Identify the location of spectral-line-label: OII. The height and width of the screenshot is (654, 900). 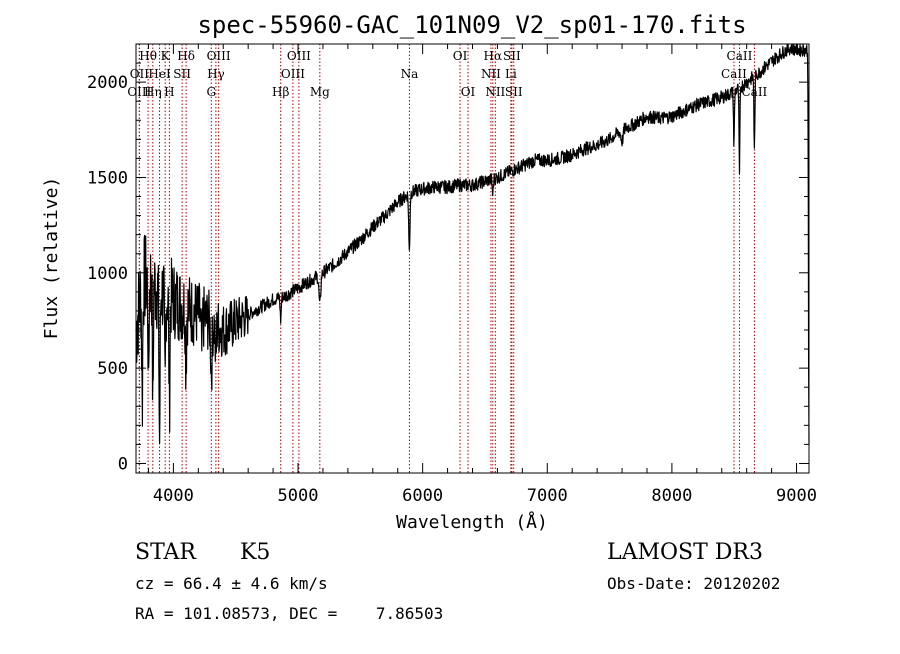
(140, 74).